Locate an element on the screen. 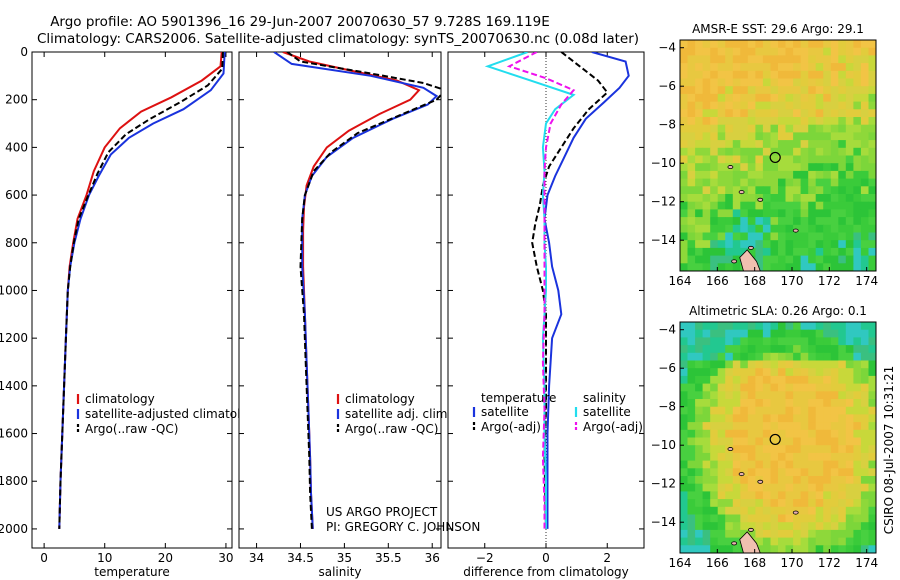  temp-ytick-label: 1000 is located at coordinates (14, 290).